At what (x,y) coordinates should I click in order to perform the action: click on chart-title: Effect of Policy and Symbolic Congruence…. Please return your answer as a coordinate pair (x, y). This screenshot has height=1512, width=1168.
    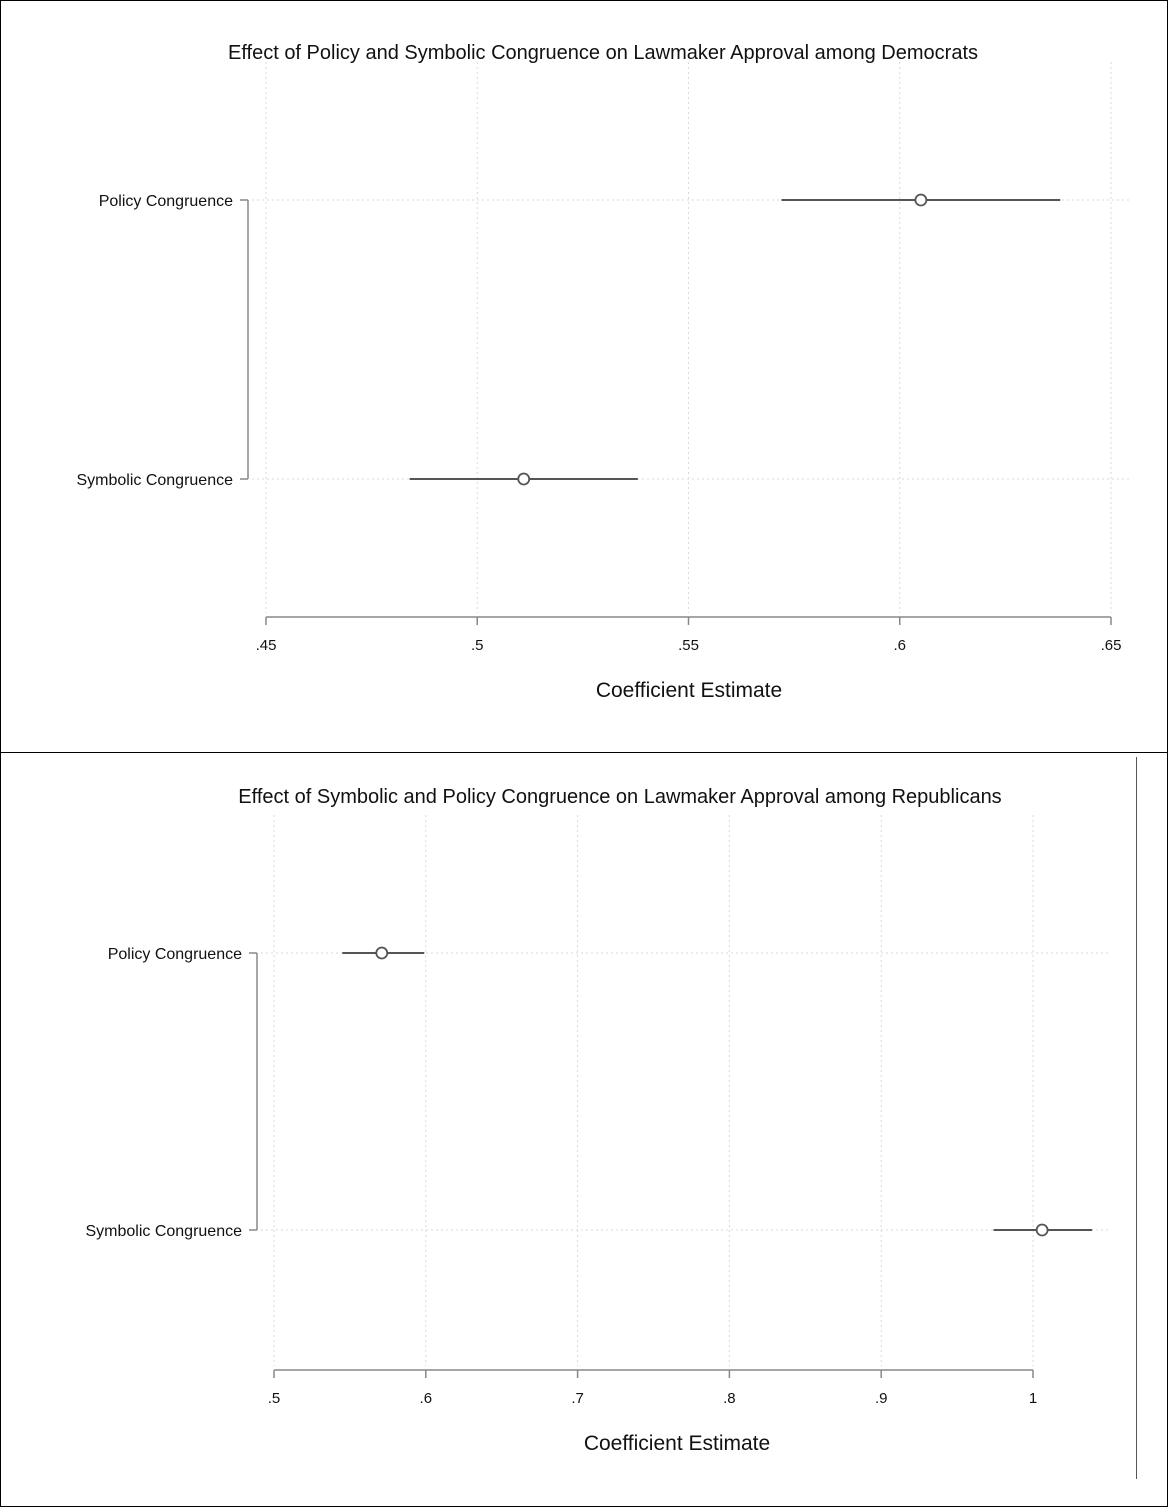
    Looking at the image, I should click on (603, 53).